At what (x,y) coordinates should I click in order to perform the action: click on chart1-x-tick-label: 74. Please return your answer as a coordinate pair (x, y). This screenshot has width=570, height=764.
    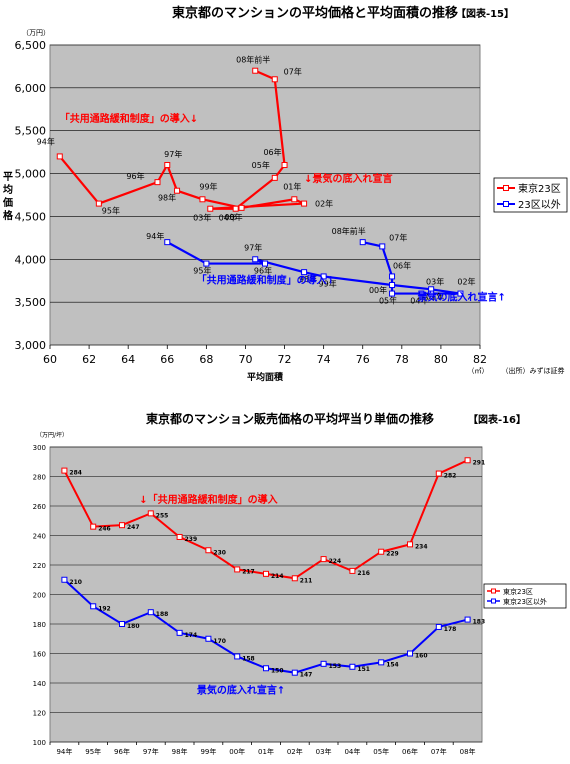
    Looking at the image, I should click on (324, 359).